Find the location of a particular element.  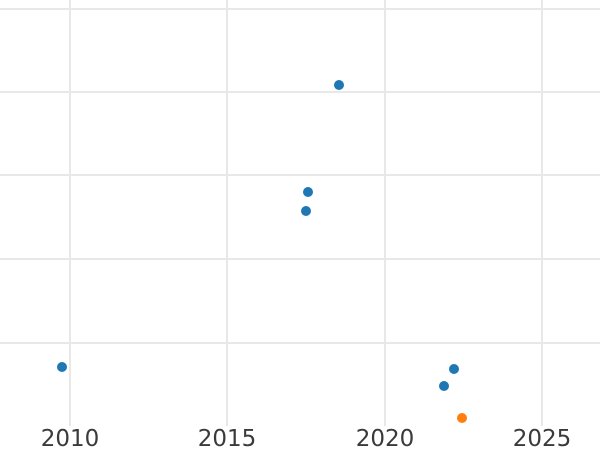

x-tick-label: 2025 is located at coordinates (542, 438).